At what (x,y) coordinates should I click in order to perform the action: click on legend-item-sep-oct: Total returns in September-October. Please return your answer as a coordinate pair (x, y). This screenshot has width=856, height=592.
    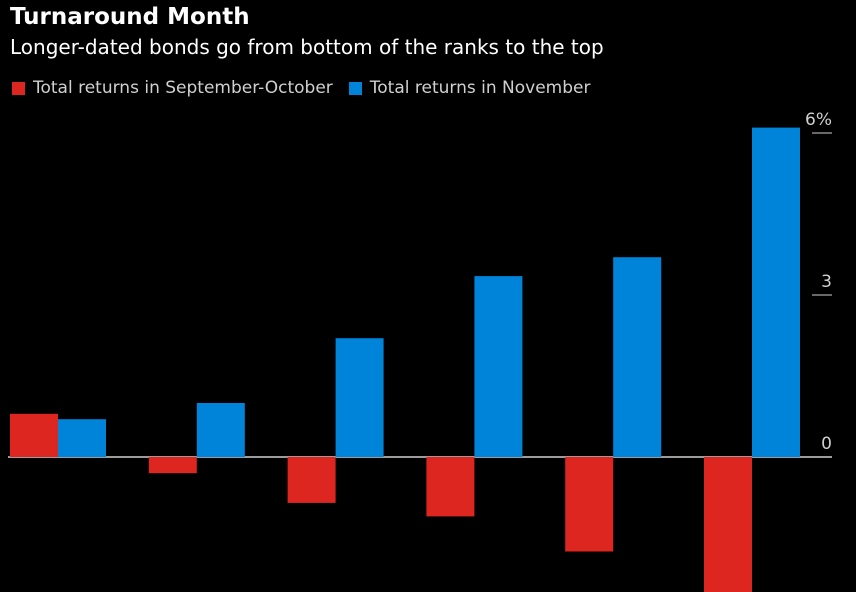
    Looking at the image, I should click on (172, 88).